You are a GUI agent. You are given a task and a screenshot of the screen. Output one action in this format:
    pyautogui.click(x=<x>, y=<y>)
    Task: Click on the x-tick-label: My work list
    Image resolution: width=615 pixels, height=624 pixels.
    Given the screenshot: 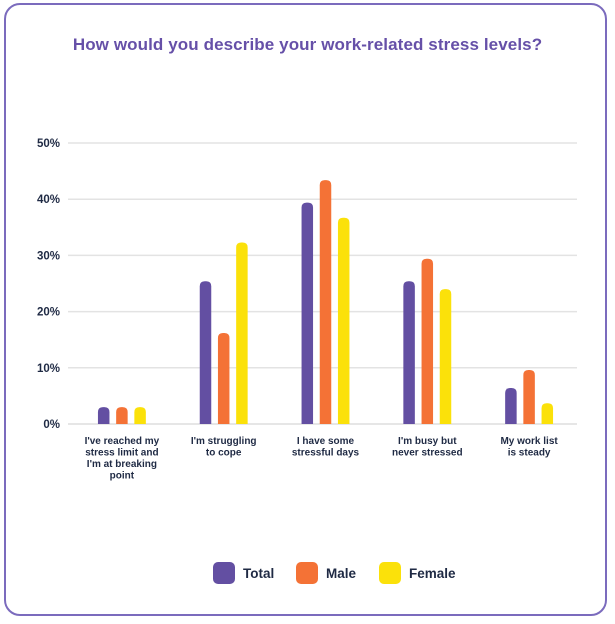 What is the action you would take?
    pyautogui.click(x=529, y=441)
    